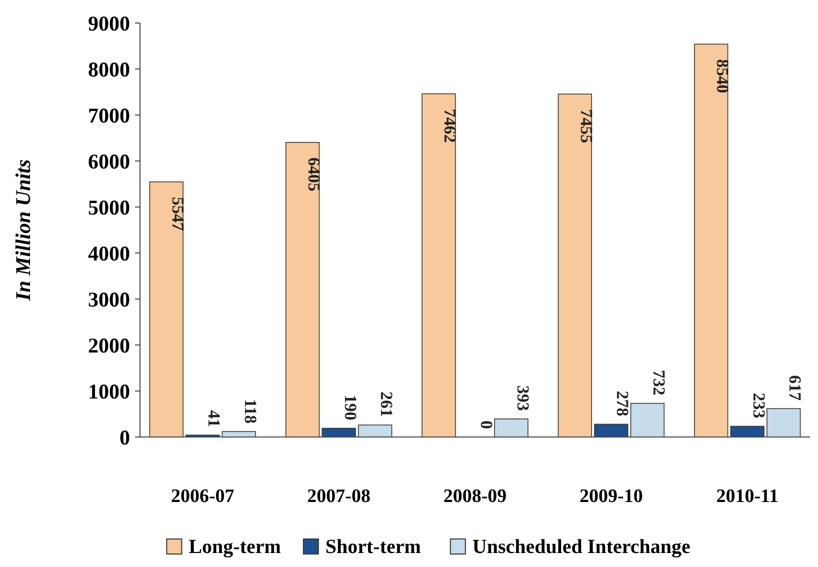  What do you see at coordinates (522, 398) in the screenshot?
I see `data-label: 393` at bounding box center [522, 398].